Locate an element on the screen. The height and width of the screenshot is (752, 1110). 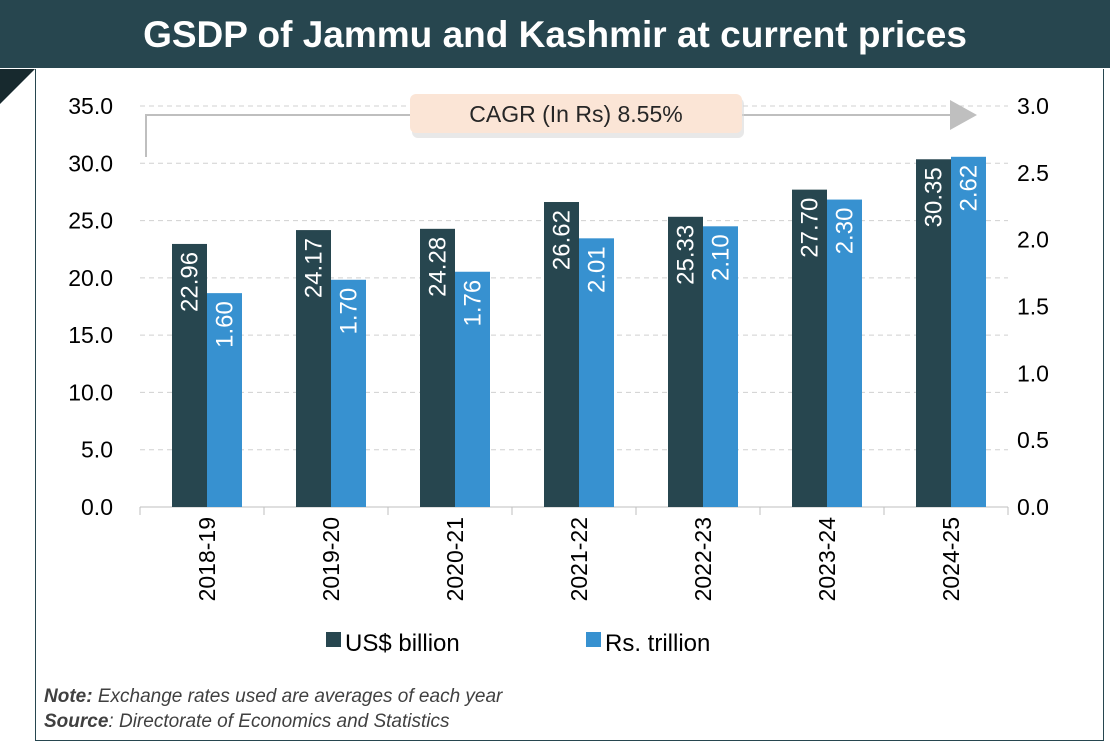
y-left-tick-label: 35.0 is located at coordinates (90, 106).